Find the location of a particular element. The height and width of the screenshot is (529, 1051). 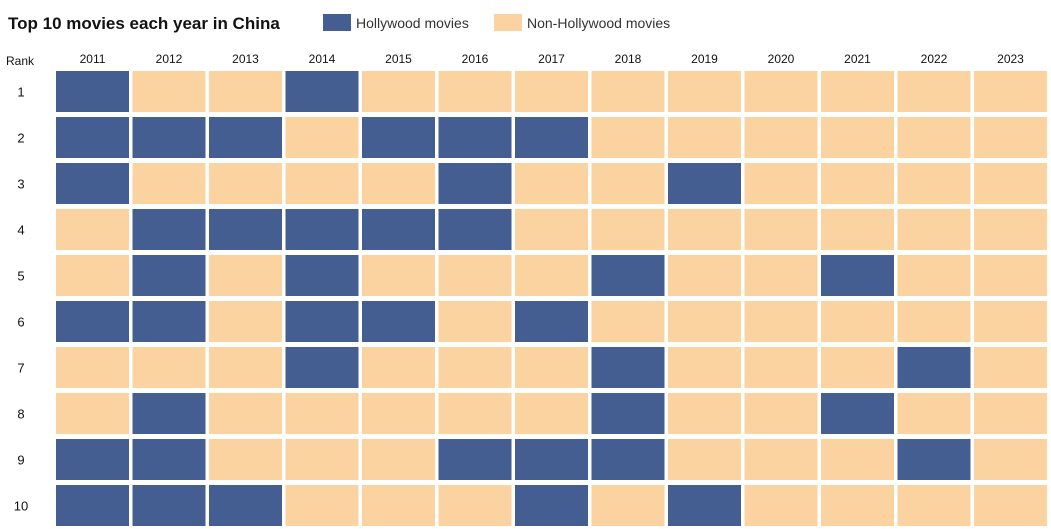

year-label: 2019 is located at coordinates (704, 59).